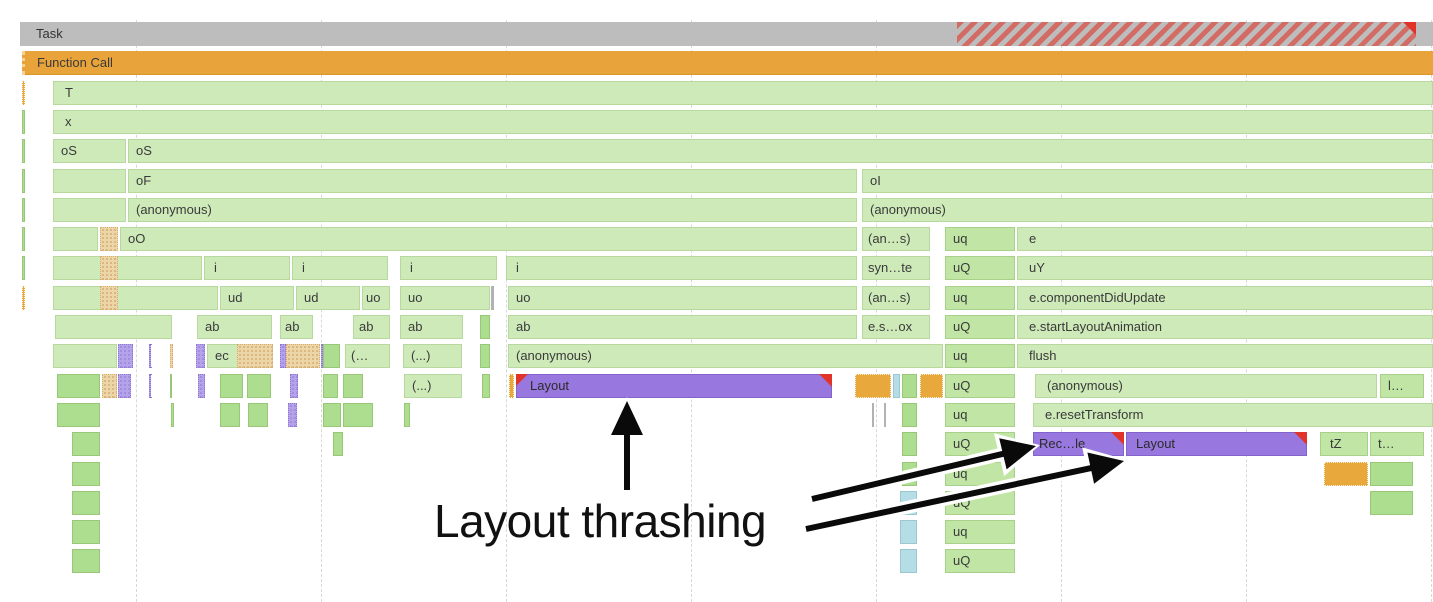  Describe the element at coordinates (726, 34) in the screenshot. I see `flame-bar-task: Task` at that location.